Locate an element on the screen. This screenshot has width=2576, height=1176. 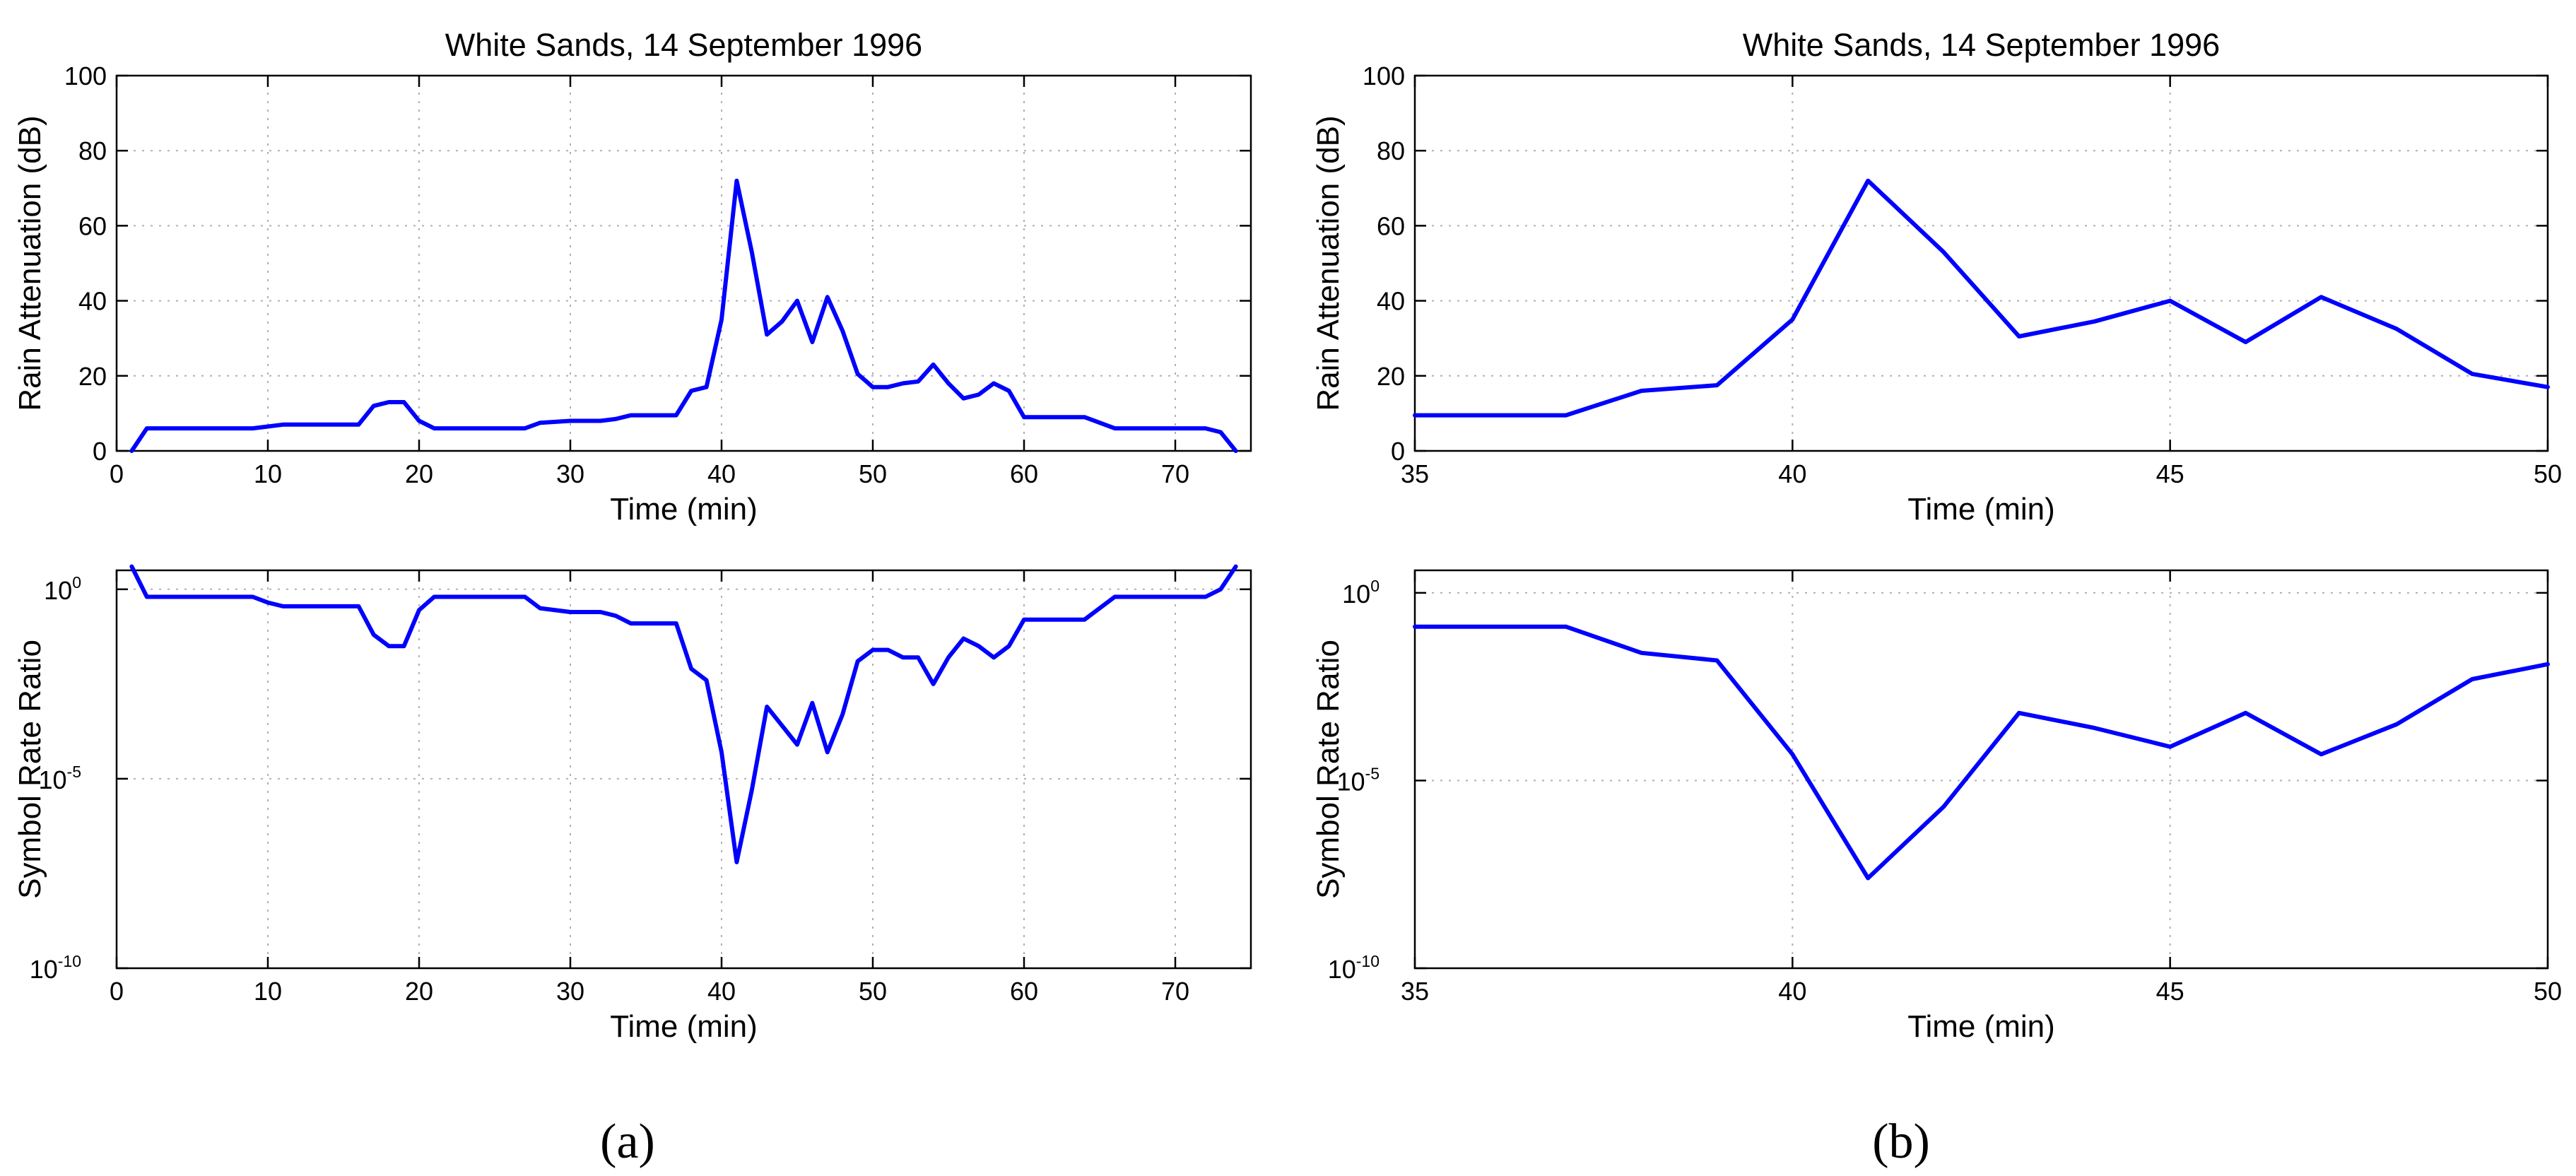
x-tick-label: 0 is located at coordinates (117, 474).